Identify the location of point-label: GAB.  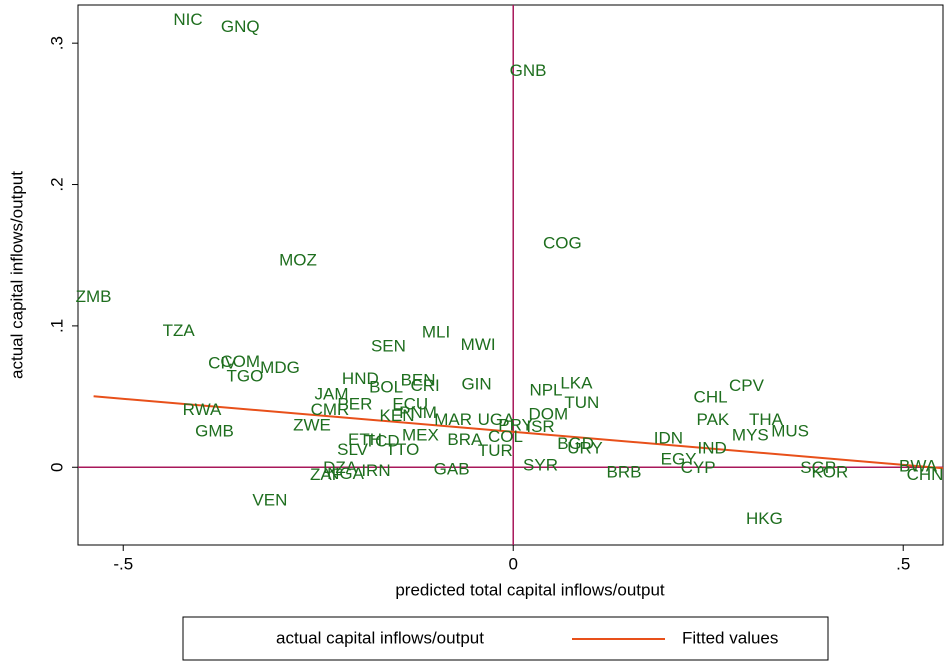
(452, 469).